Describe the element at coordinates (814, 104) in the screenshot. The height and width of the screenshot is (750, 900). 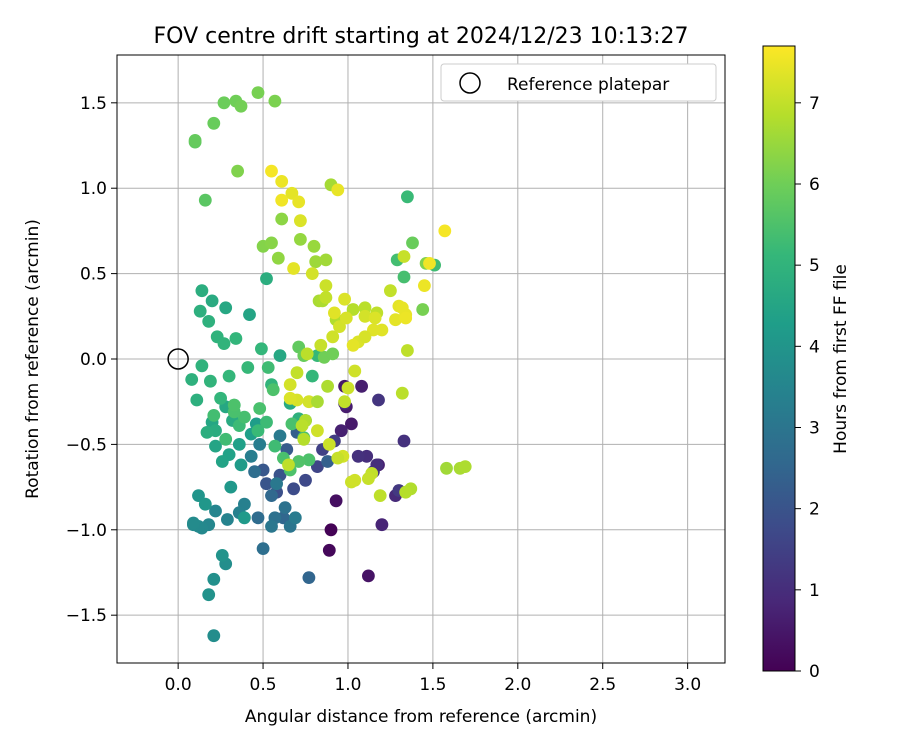
I see `colorbar-tick-label: 7` at that location.